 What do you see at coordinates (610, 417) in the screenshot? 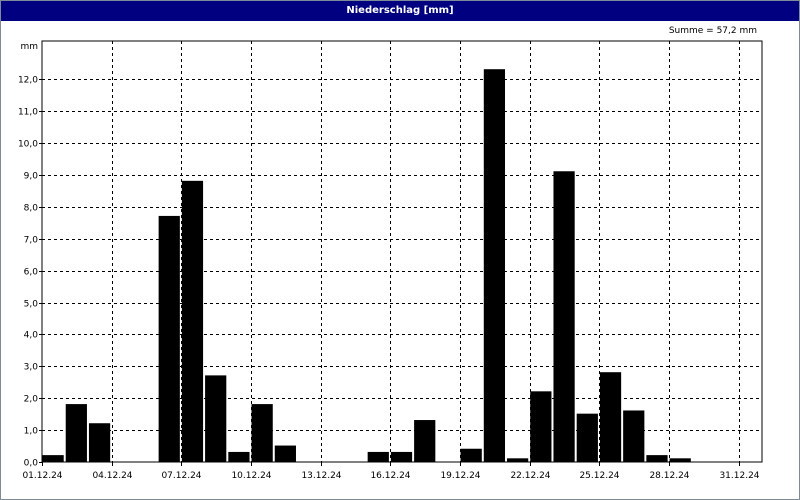
I see `bar-25.12.24` at bounding box center [610, 417].